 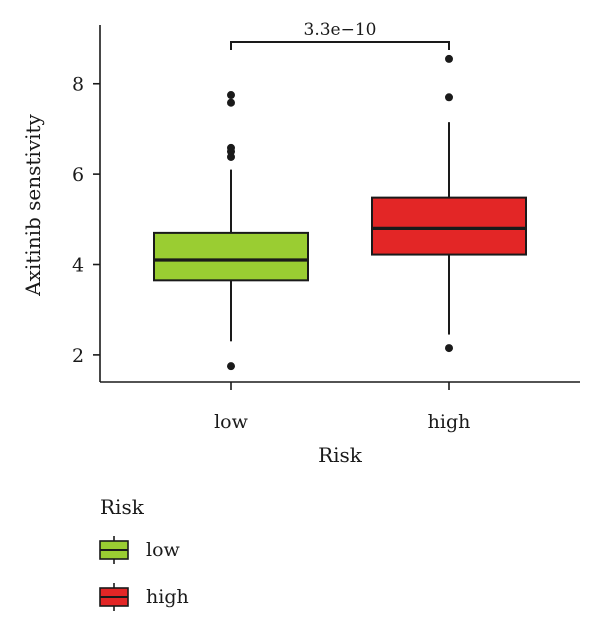 What do you see at coordinates (231, 422) in the screenshot?
I see `x-tick-label-low: low` at bounding box center [231, 422].